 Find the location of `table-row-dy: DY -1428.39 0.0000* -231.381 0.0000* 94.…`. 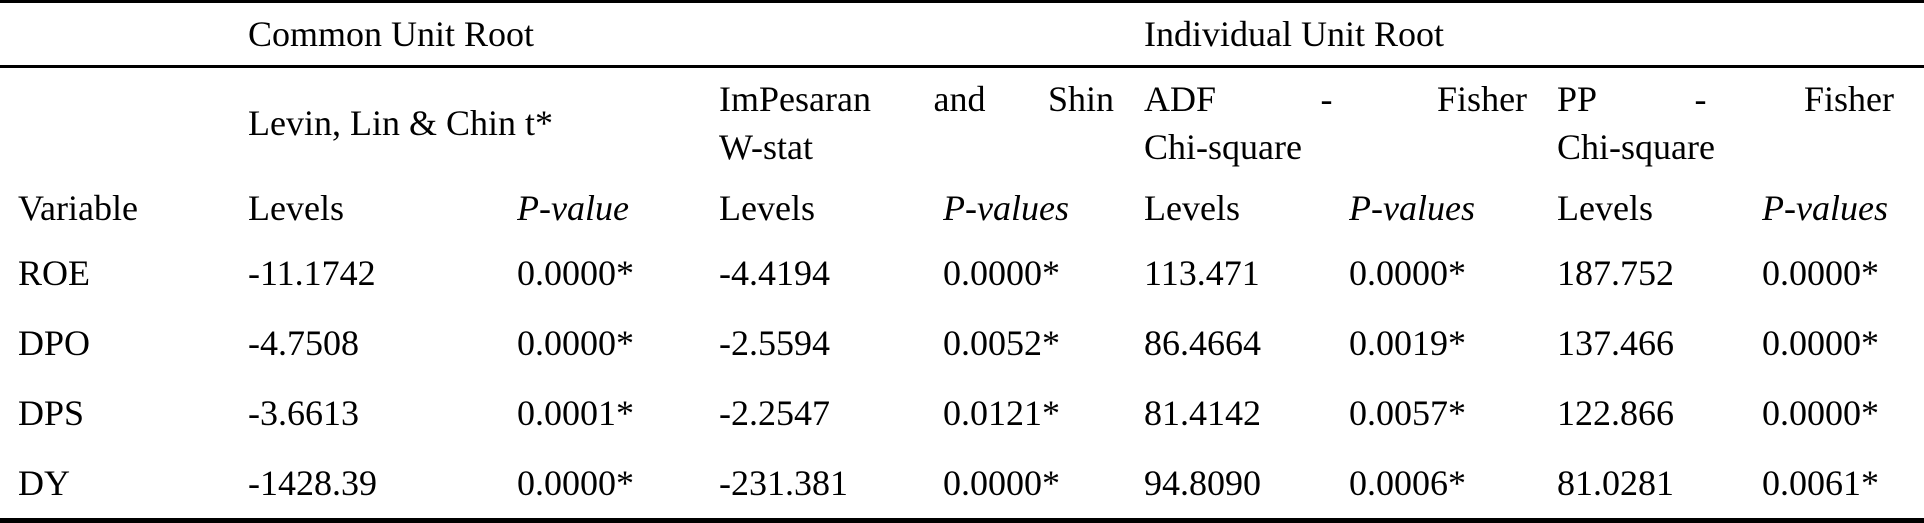

table-row-dy: DY -1428.39 0.0000* -231.381 0.0000* 94.… is located at coordinates (962, 483).